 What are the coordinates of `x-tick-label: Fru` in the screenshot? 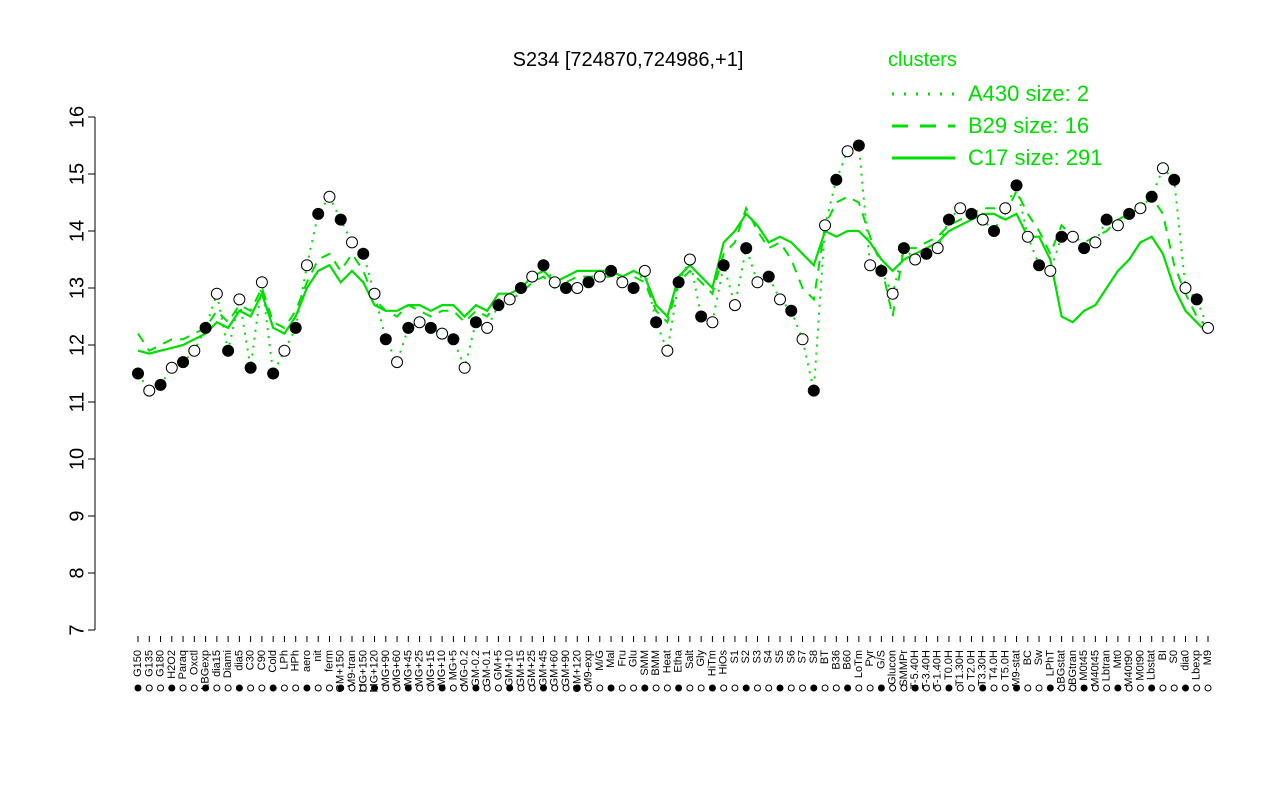 It's located at (622, 658).